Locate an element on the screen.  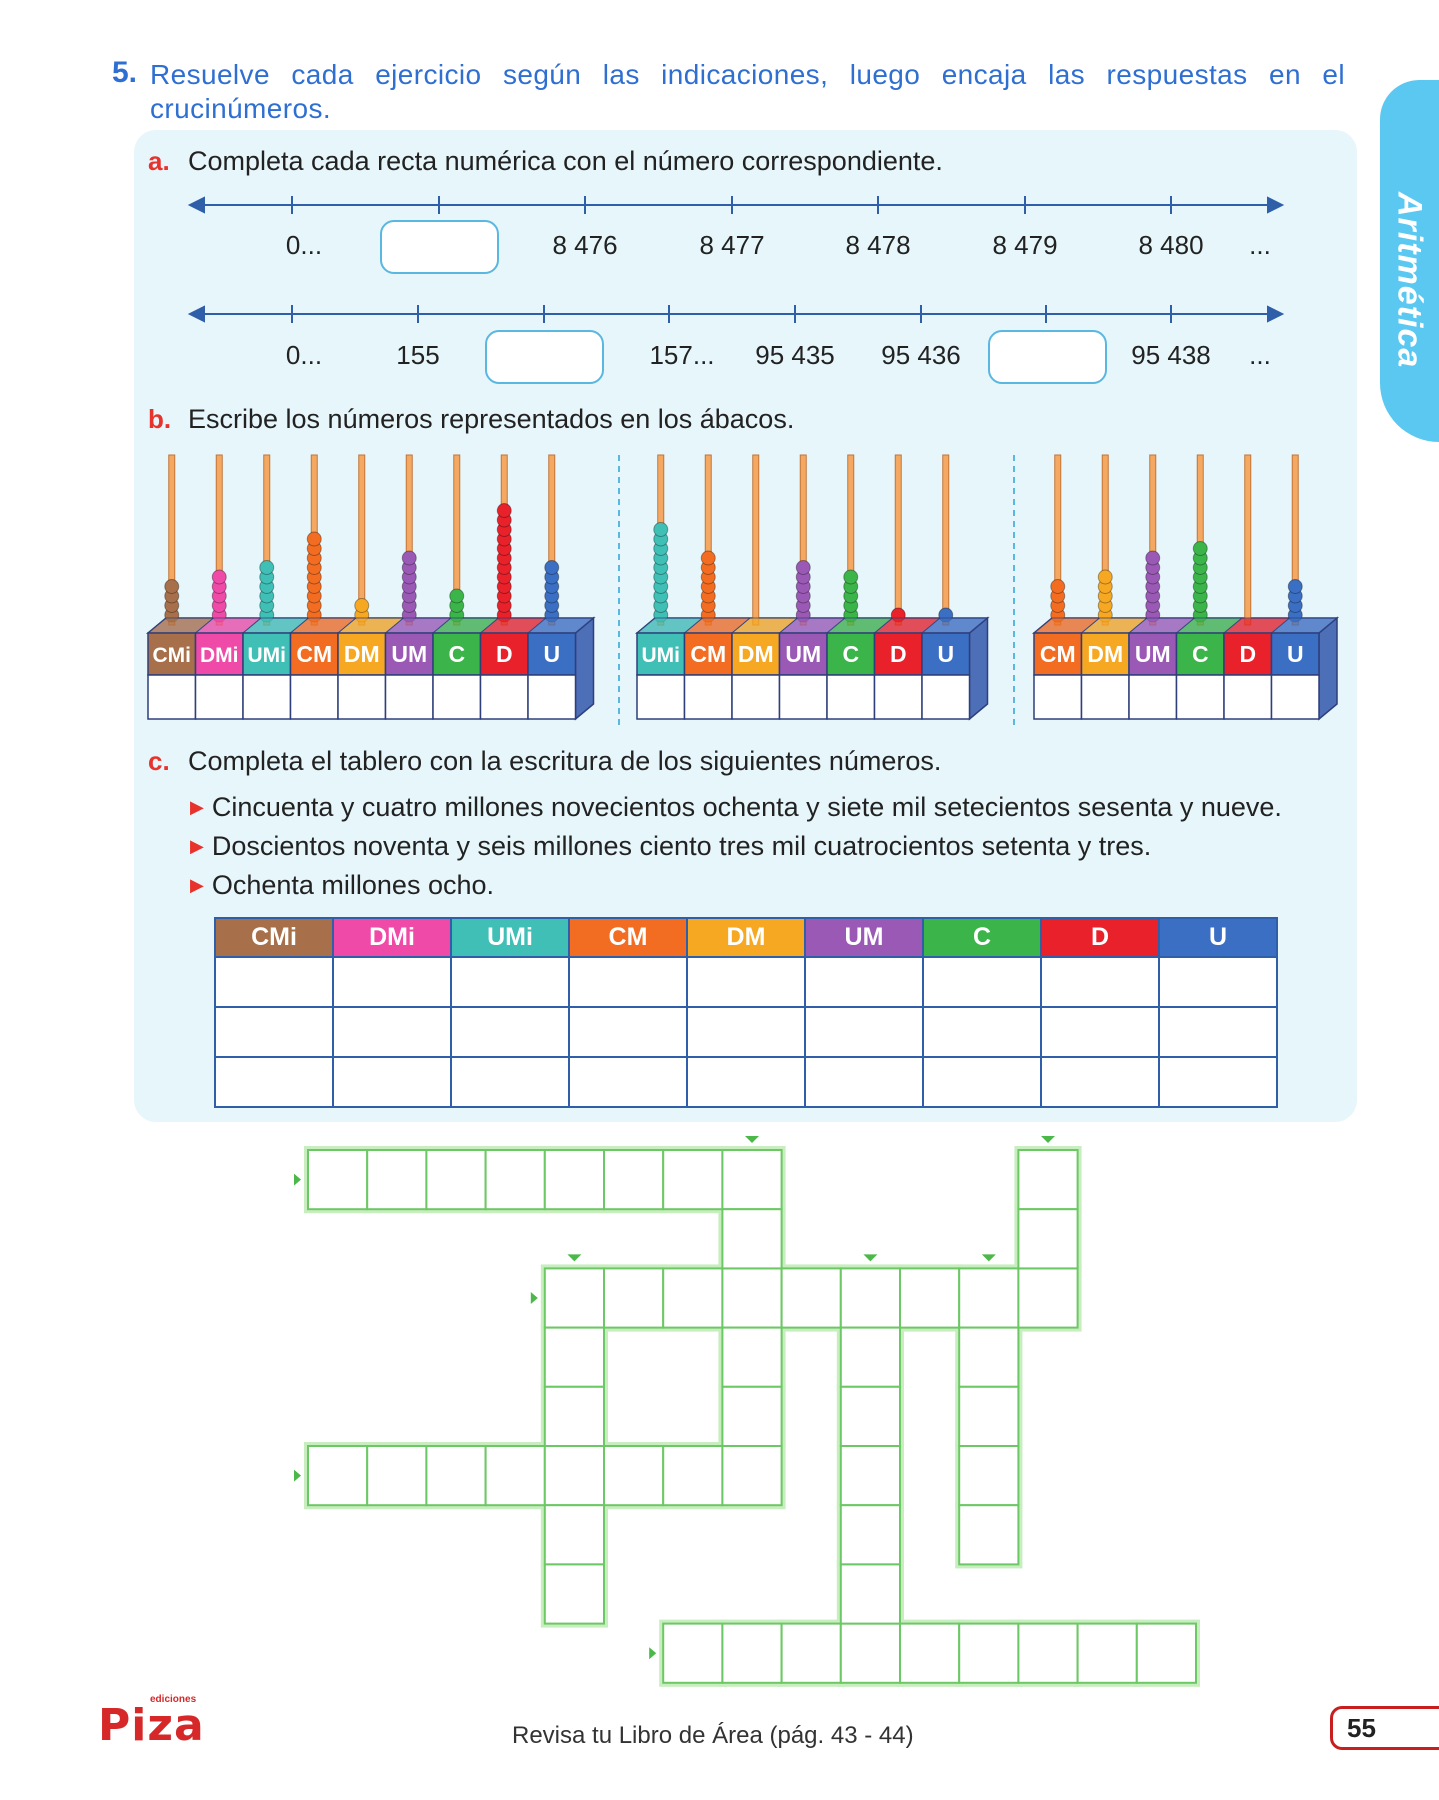
line1-answer-box is located at coordinates (439, 247).